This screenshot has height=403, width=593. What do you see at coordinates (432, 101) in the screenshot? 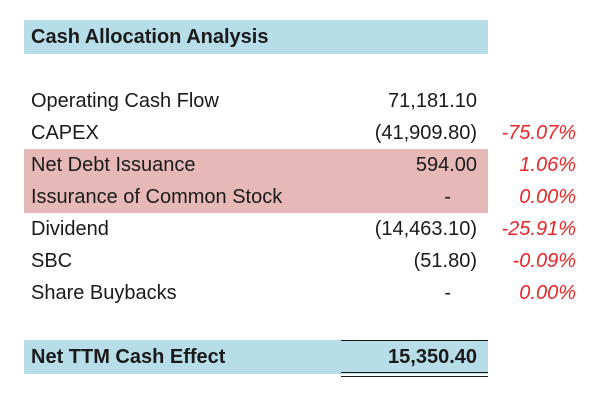
I see `row-value: 71,181.10` at bounding box center [432, 101].